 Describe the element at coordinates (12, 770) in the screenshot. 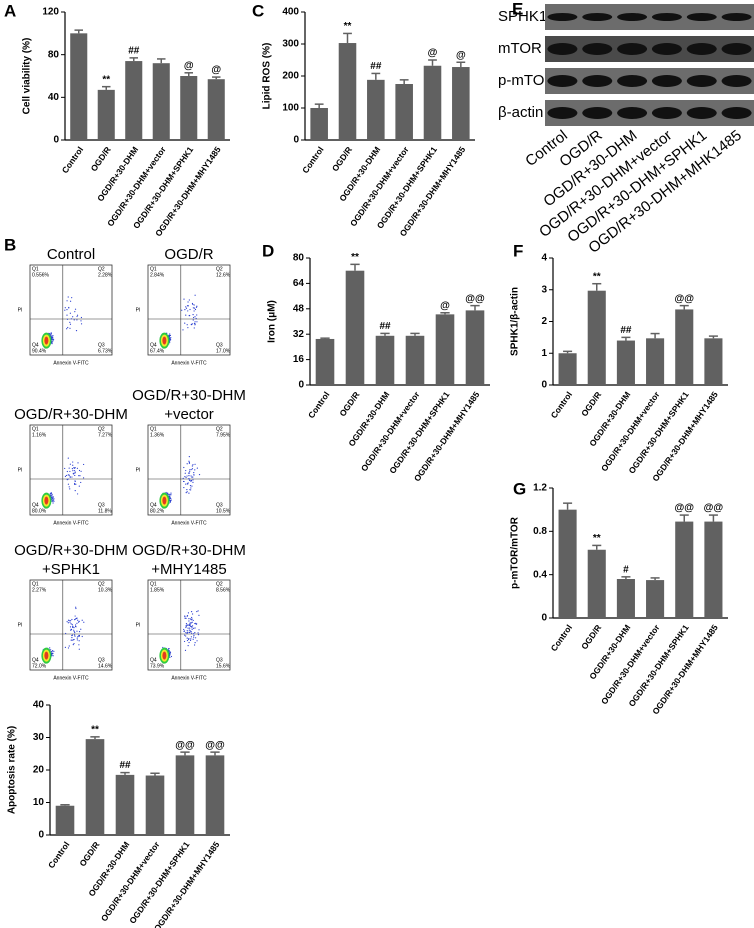

I see `y-axis-label: Apoptosis rate (%)` at that location.